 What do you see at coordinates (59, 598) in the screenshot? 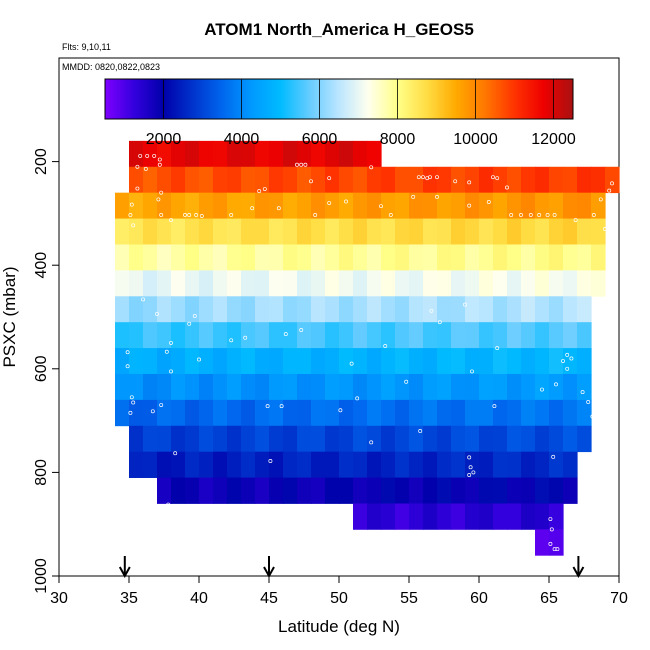
I see `x-tick-label: 30` at bounding box center [59, 598].